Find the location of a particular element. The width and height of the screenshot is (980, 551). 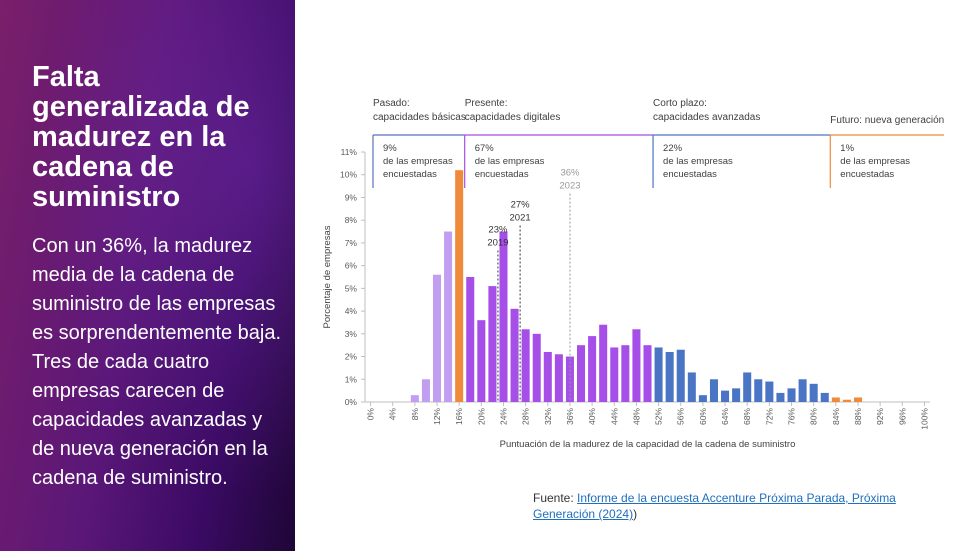

phase-percent: 1% is located at coordinates (847, 148).